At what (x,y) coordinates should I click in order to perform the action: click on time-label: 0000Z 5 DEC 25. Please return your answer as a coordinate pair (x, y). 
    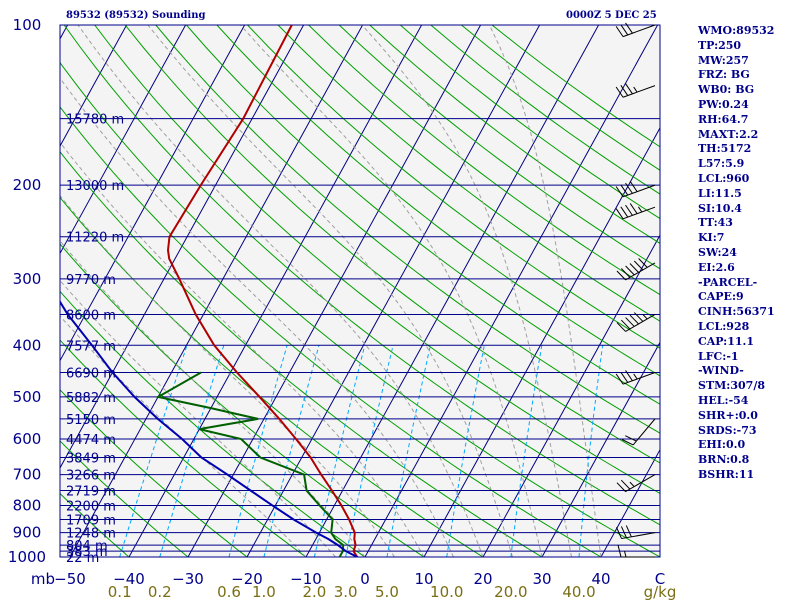
    Looking at the image, I should click on (611, 15).